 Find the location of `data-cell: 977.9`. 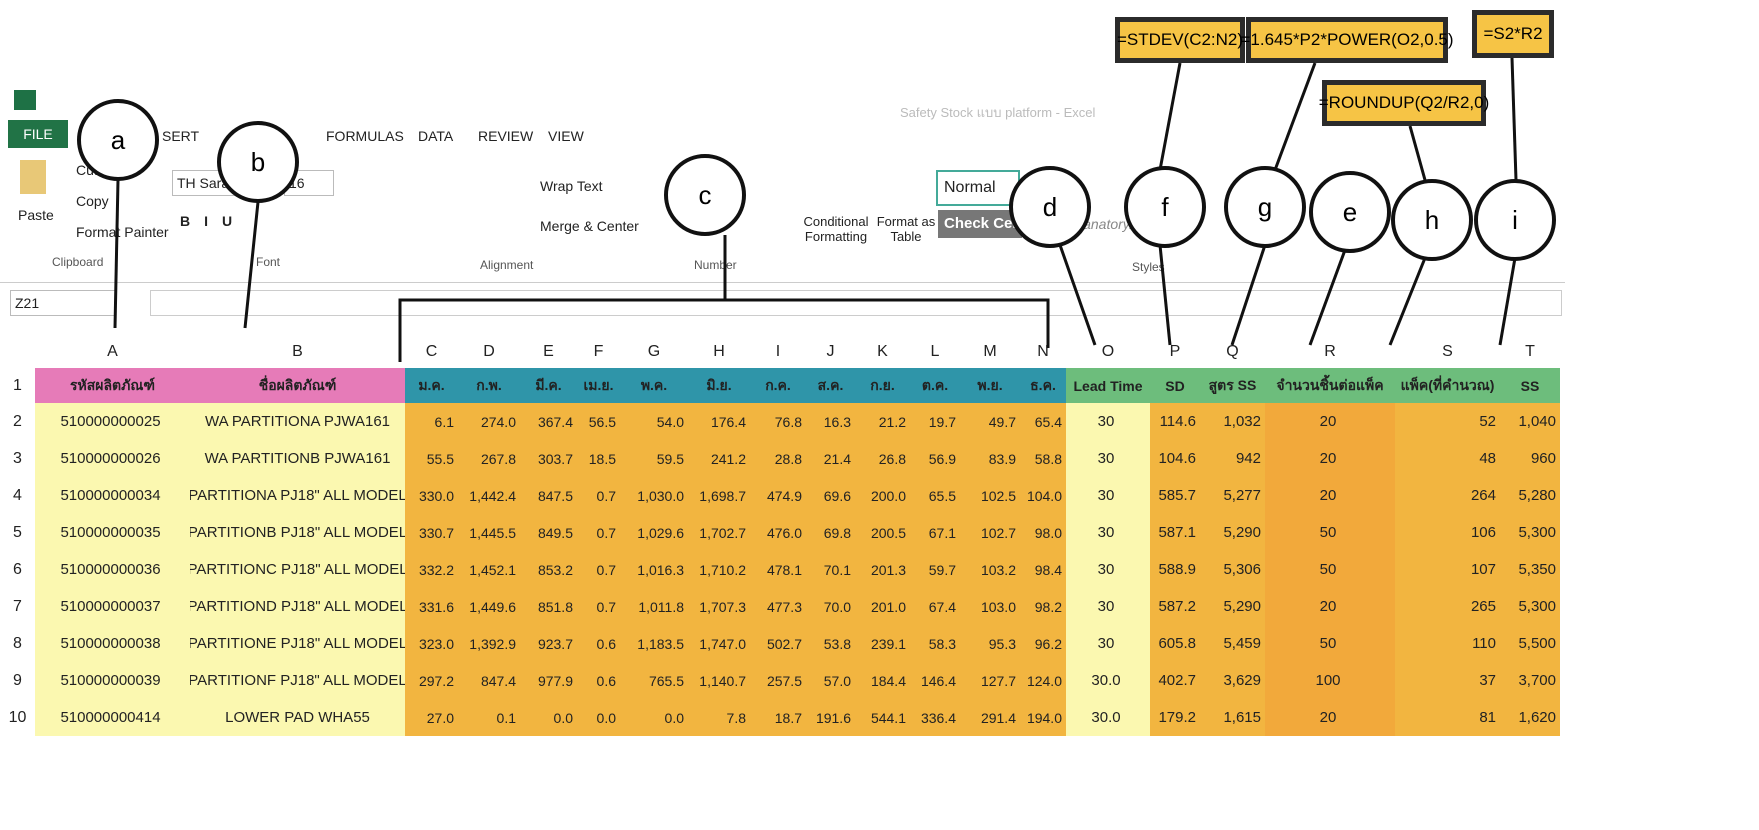

data-cell: 977.9 is located at coordinates (548, 680).